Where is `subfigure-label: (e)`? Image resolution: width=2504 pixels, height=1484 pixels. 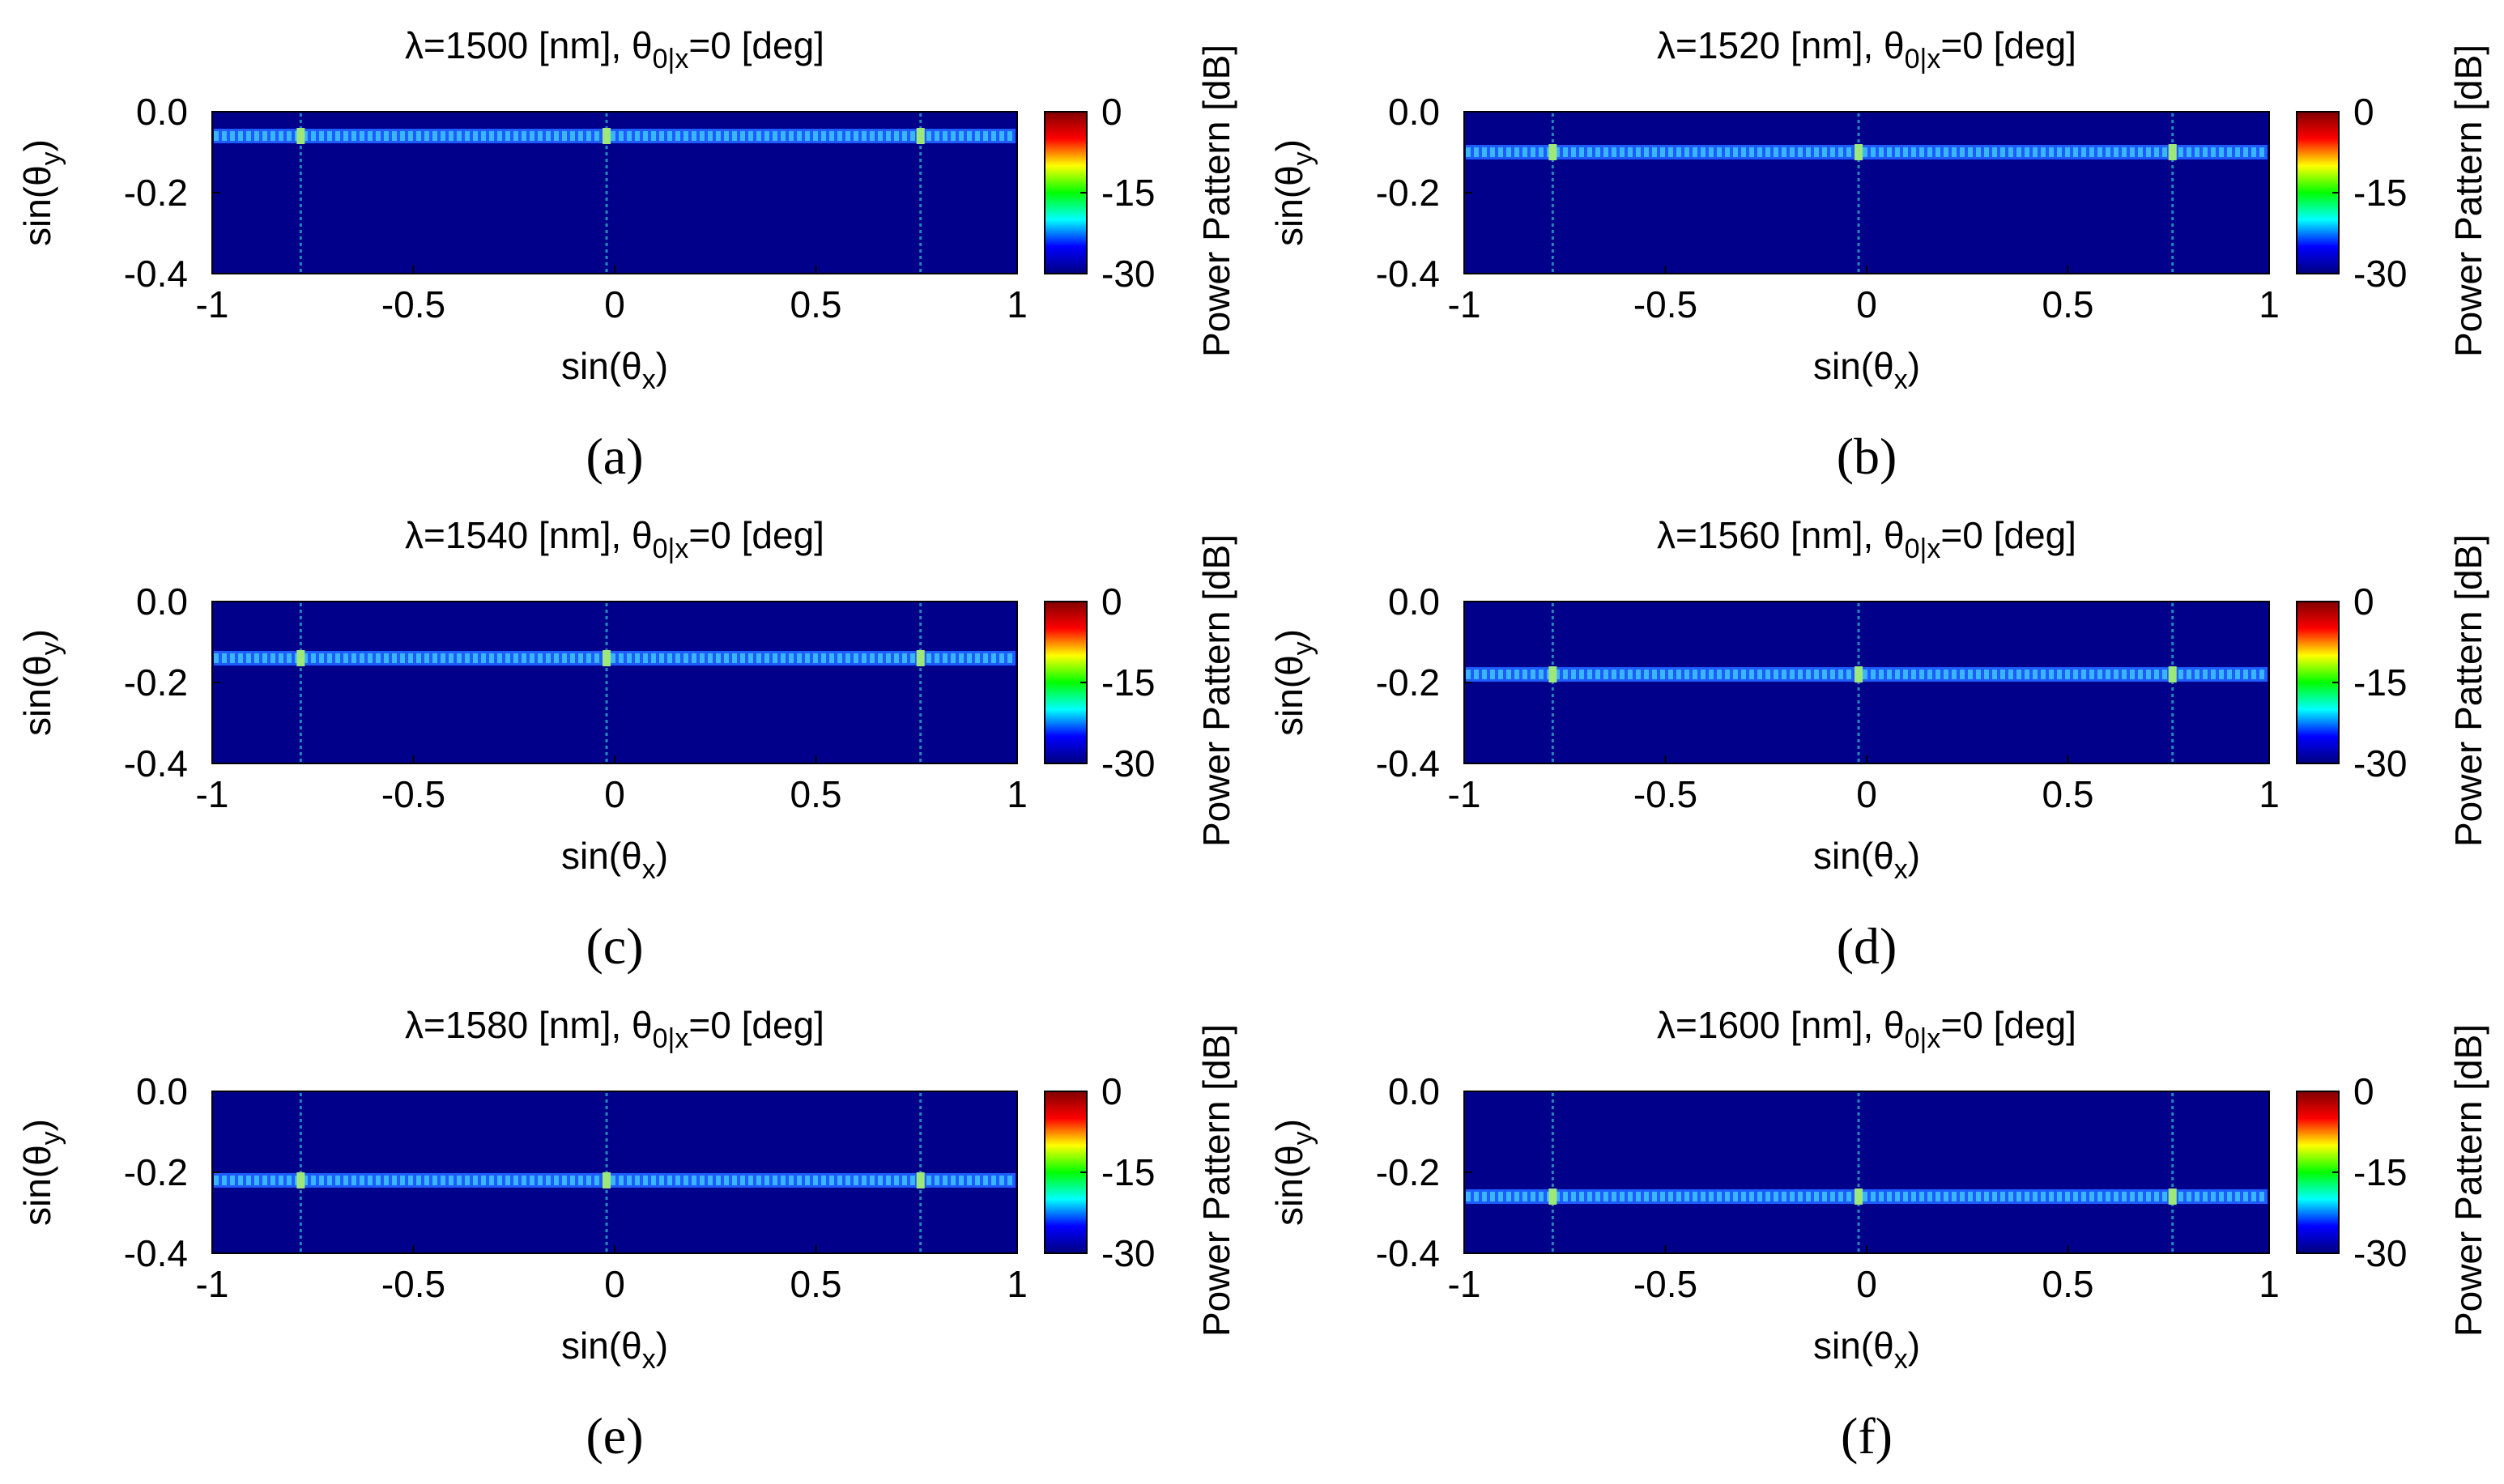 subfigure-label: (e) is located at coordinates (614, 1436).